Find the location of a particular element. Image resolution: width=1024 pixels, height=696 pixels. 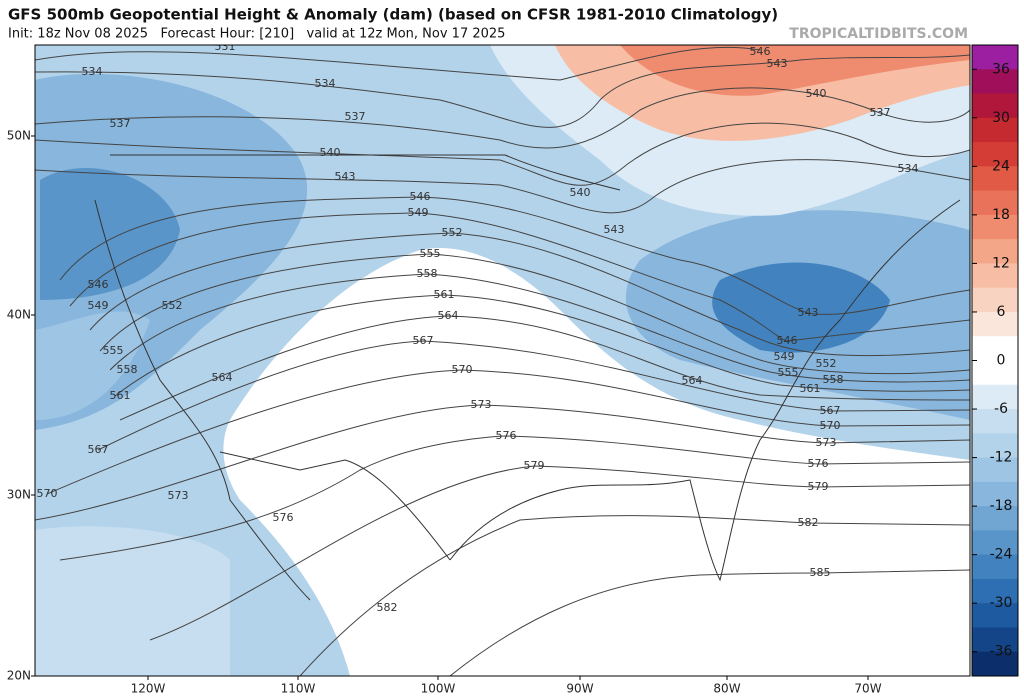

coastline is located at coordinates (202, 400).